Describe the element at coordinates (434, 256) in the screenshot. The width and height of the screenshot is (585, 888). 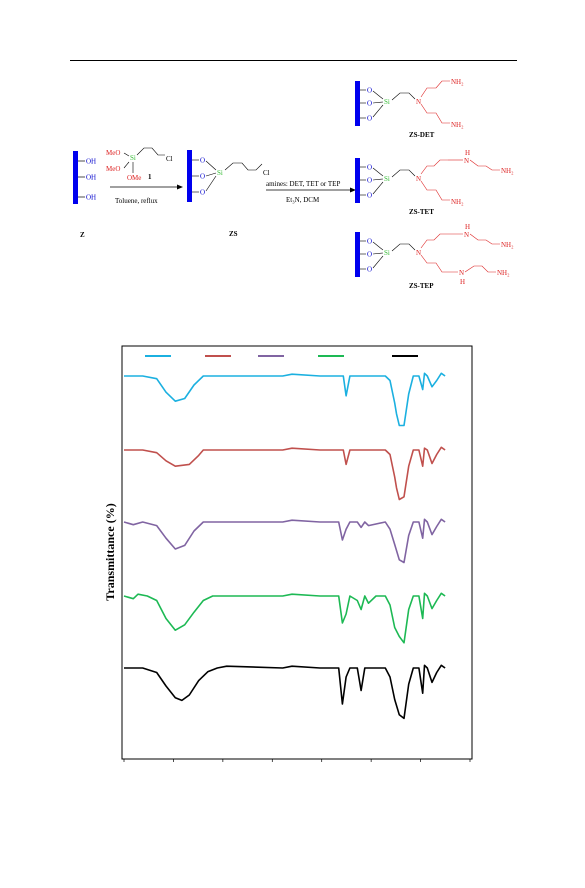
I see `product-zs-tep: O O O Si N H N NH₂ N H NH₂ ZS-TEP` at that location.